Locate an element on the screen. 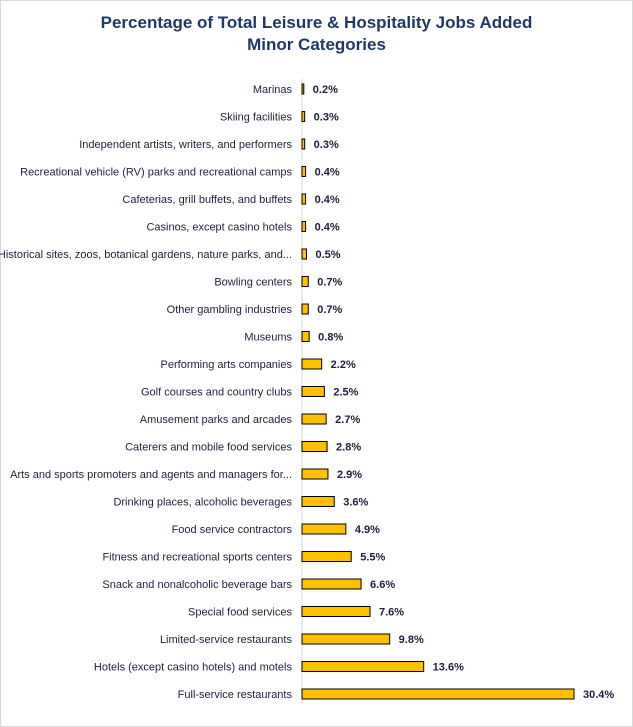 The image size is (633, 727). category-label: Cafeterias, grill buffets, and buffets is located at coordinates (207, 200).